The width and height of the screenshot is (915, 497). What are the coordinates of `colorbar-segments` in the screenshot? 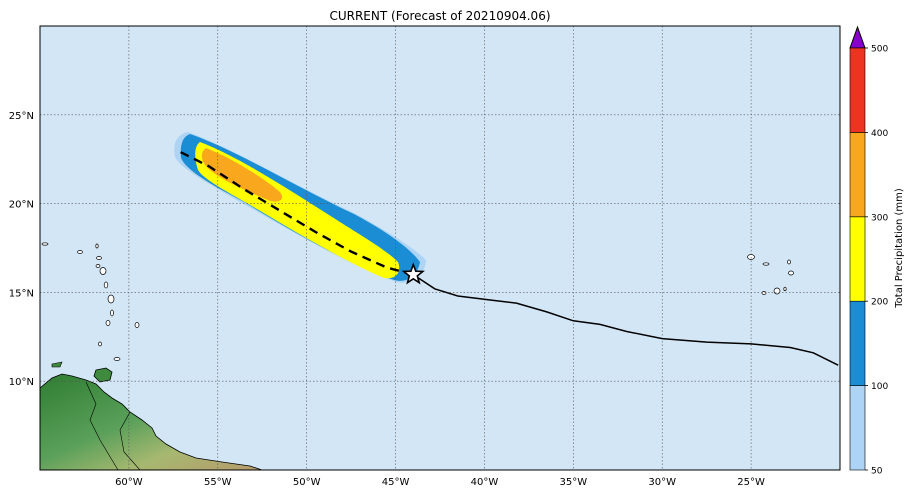 It's located at (857, 259).